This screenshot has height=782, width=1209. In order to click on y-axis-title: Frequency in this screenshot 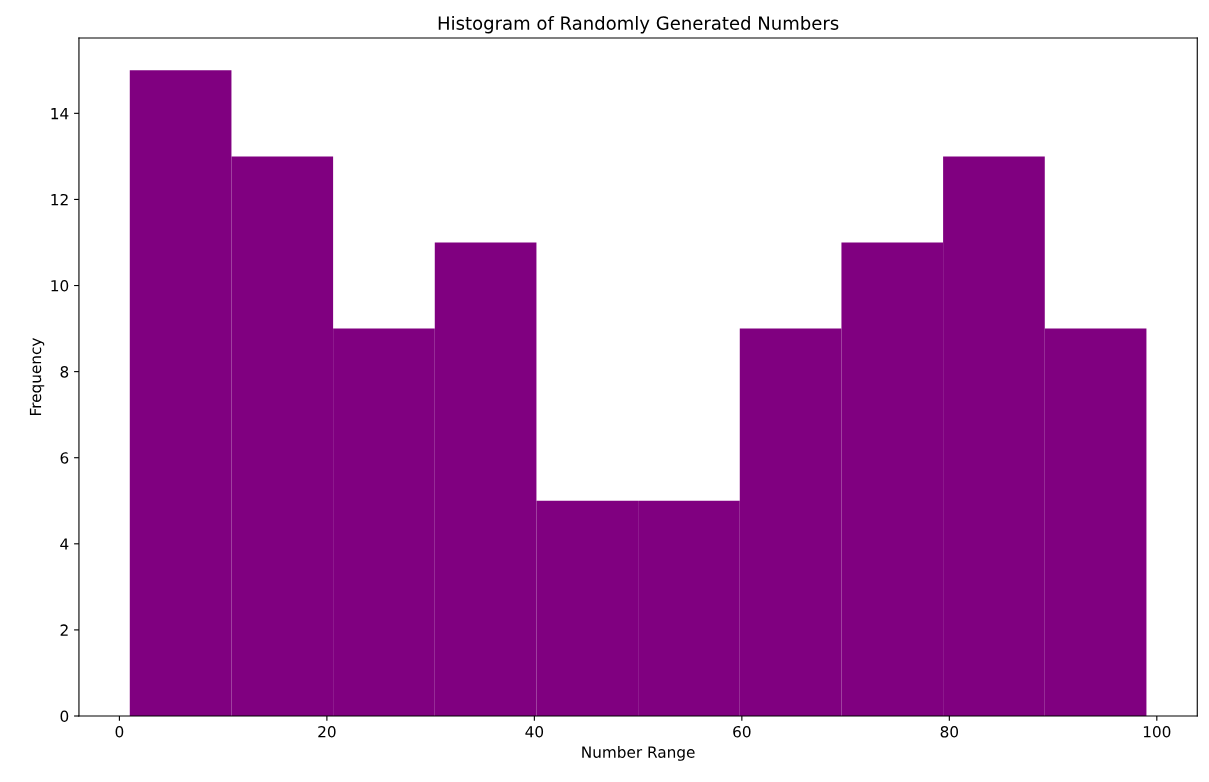, I will do `click(37, 376)`.